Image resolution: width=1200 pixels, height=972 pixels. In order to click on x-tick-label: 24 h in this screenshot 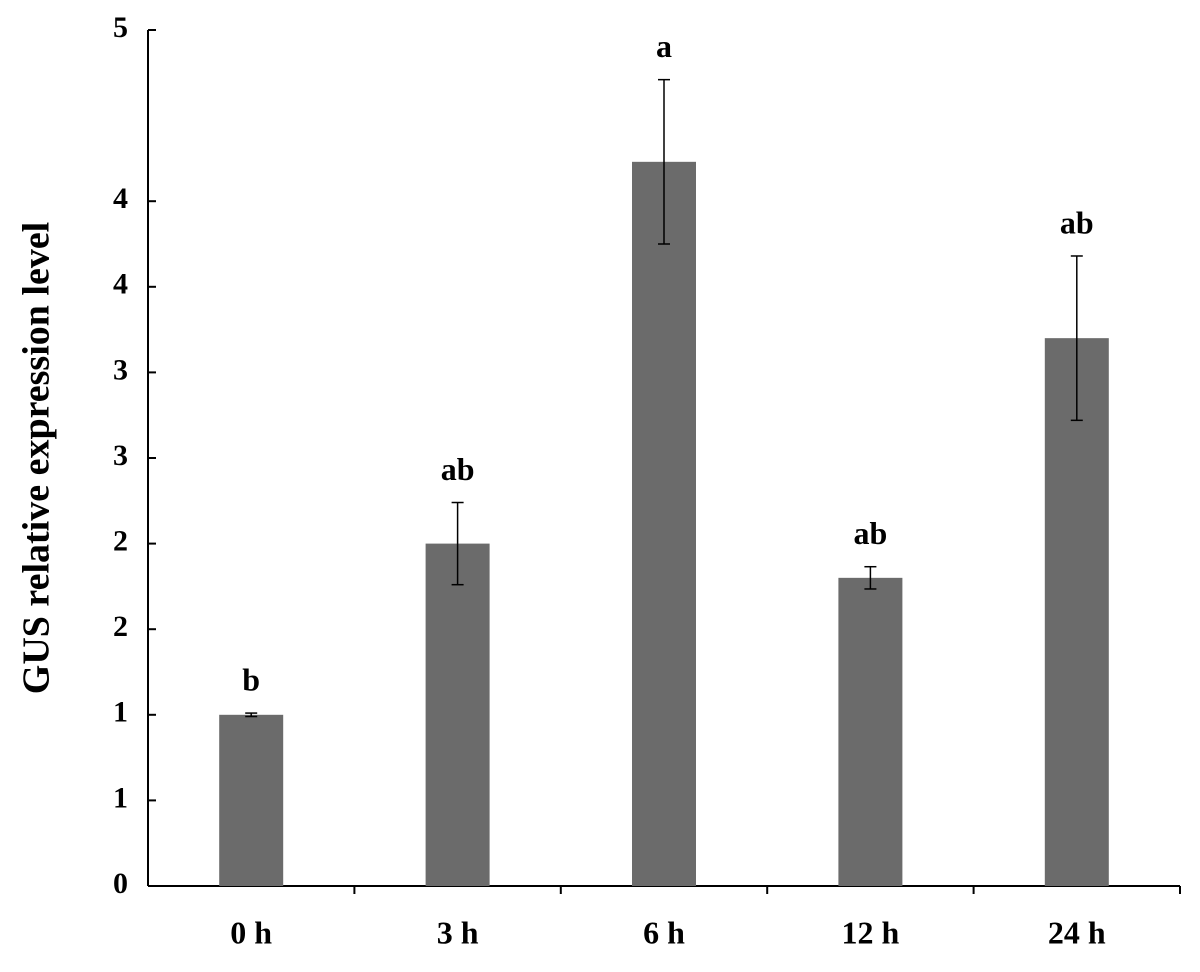, I will do `click(1077, 932)`.